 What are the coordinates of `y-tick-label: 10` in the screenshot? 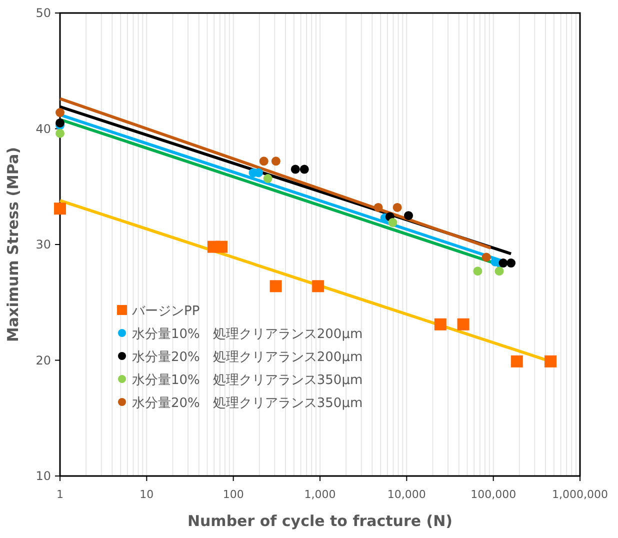 It's located at (43, 476).